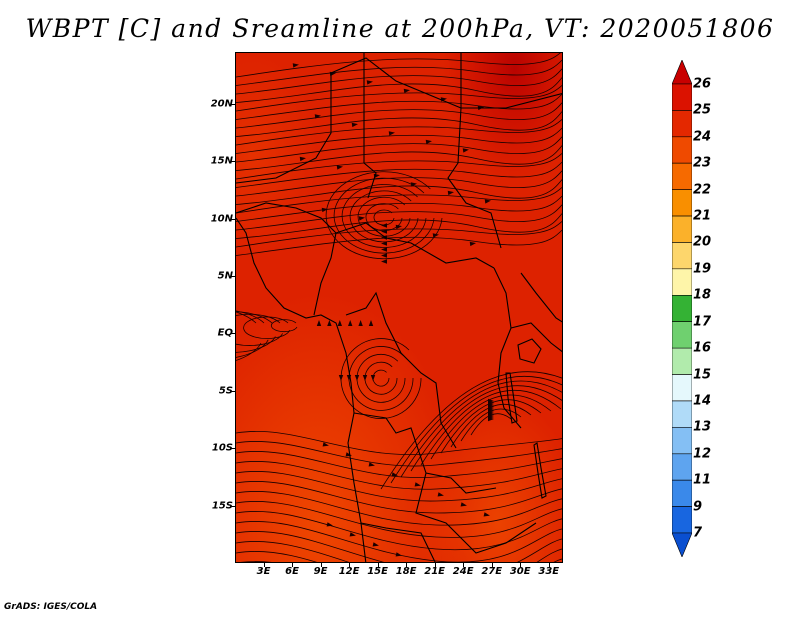 This screenshot has height=618, width=800. I want to click on coastline-west, so click(301, 389).